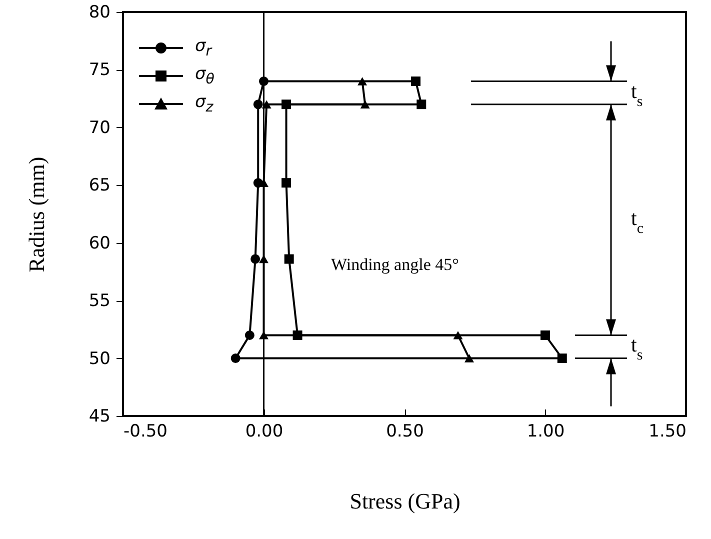 The width and height of the screenshot is (711, 539). I want to click on y-axis-title: Radius (mm), so click(36, 214).